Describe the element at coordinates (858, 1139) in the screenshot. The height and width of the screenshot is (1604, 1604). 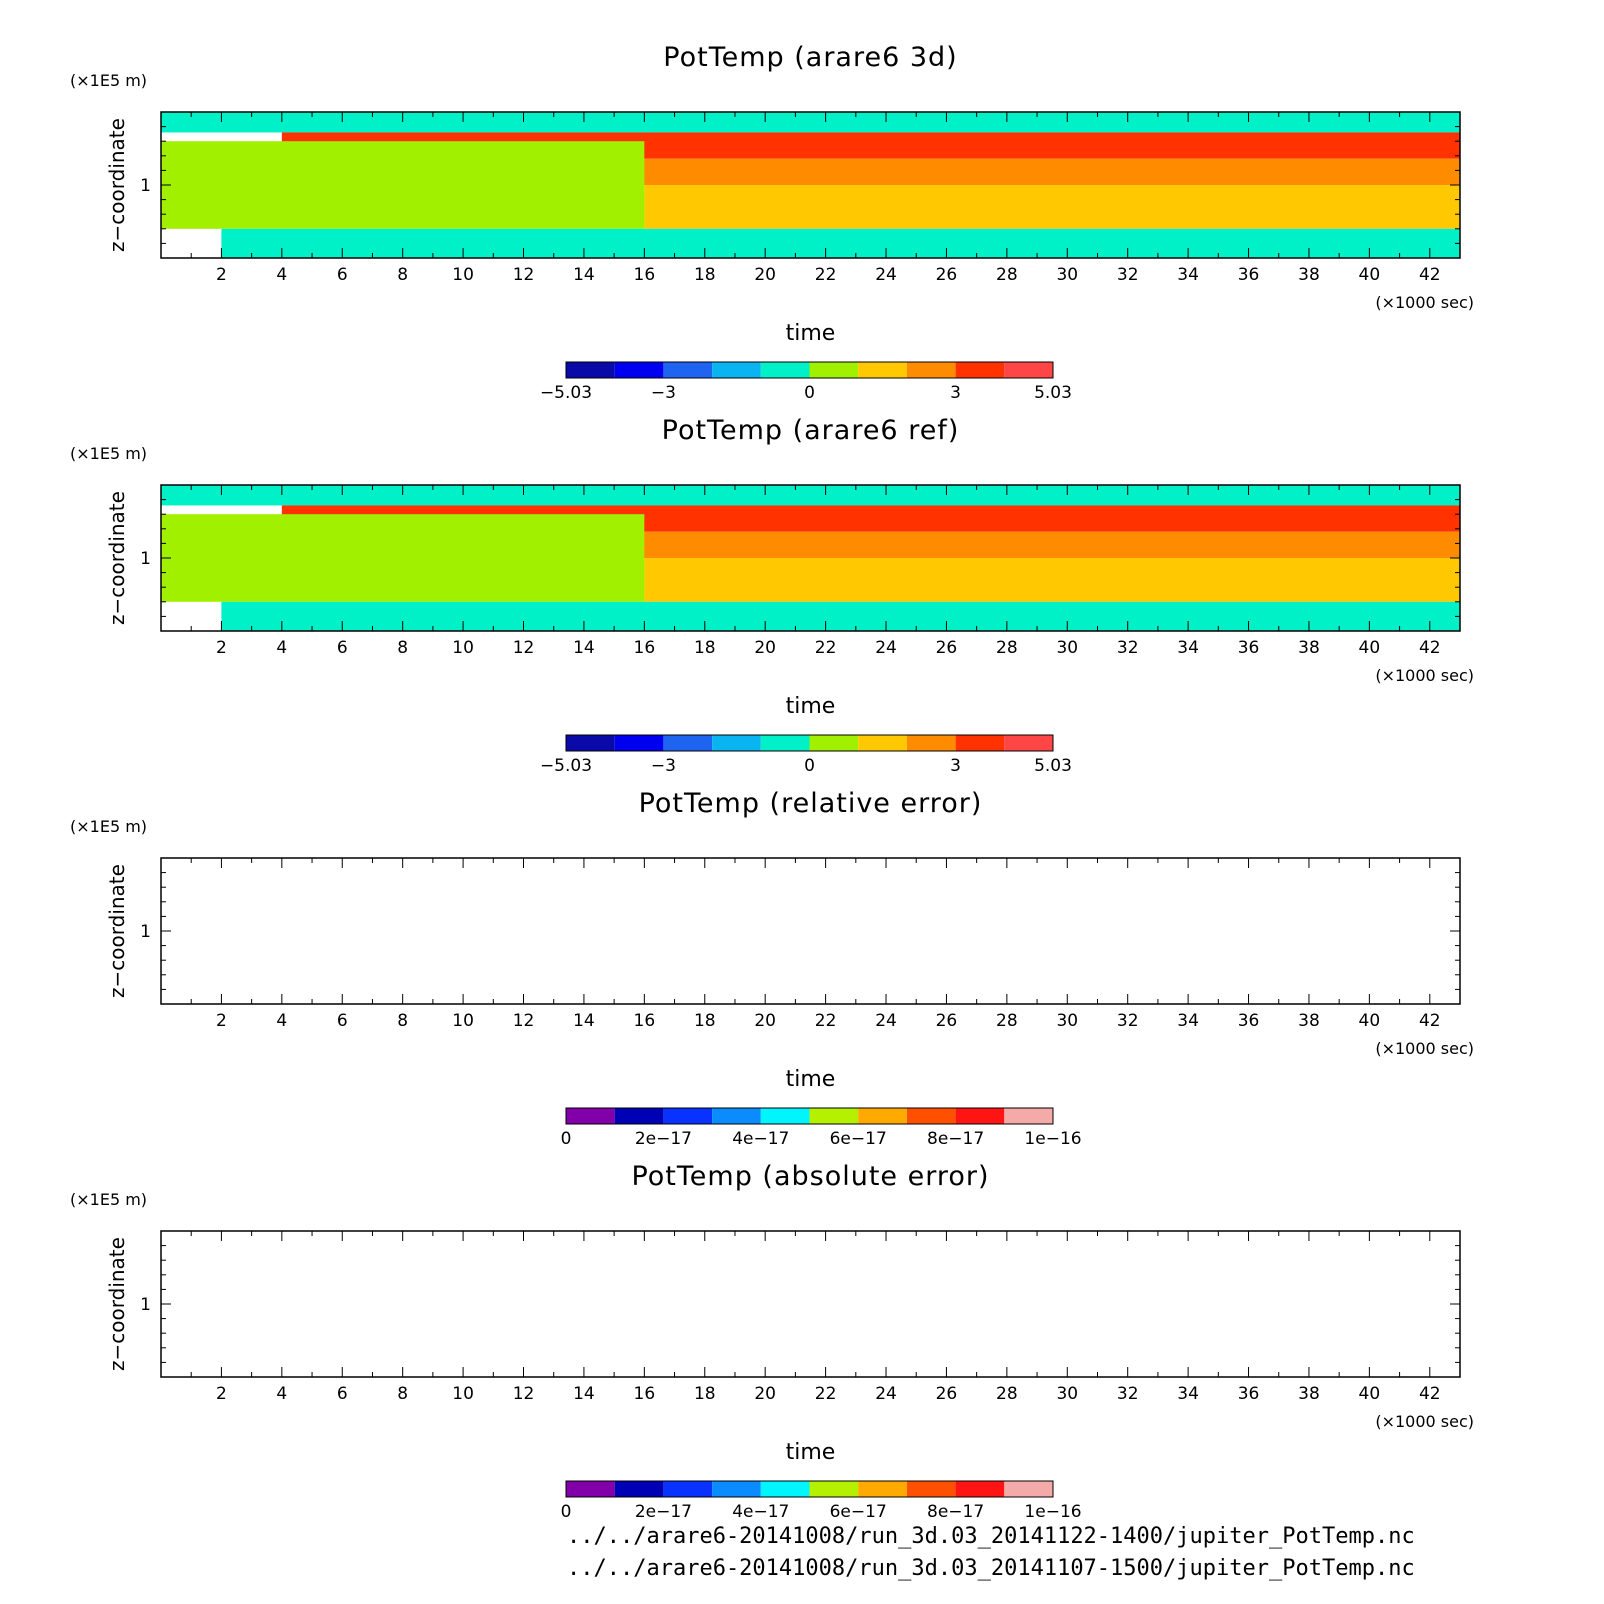
I see `colorbar-tick-label: 6e−17` at that location.